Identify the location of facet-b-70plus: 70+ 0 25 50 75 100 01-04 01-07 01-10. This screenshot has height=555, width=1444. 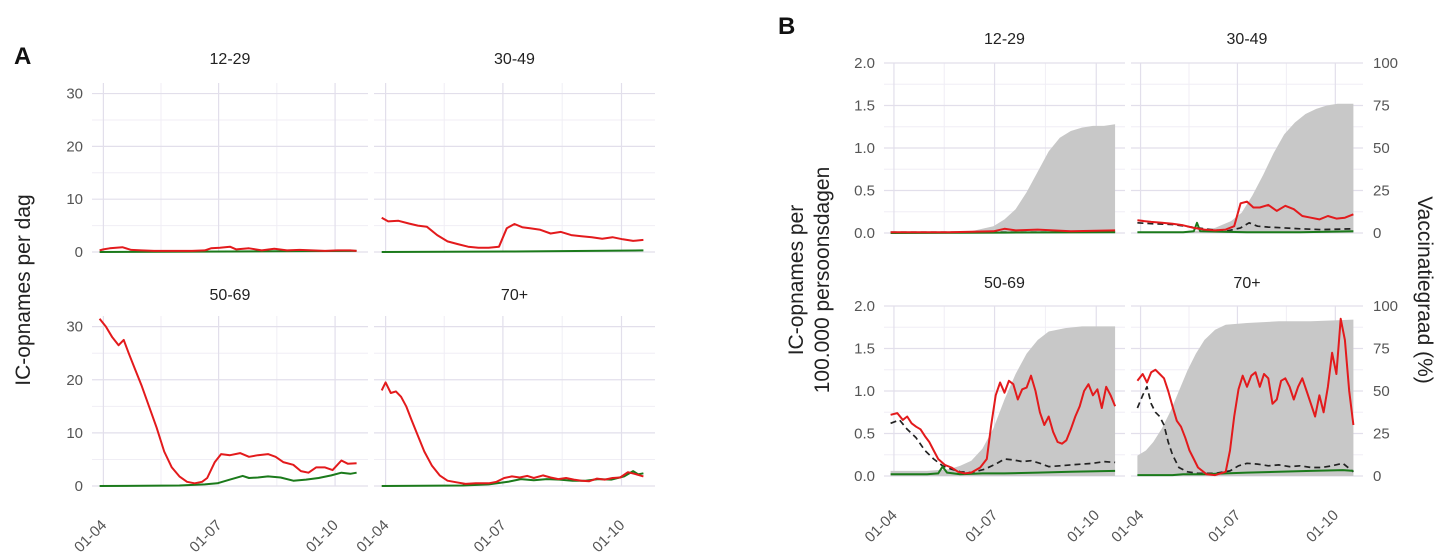
(1253, 410).